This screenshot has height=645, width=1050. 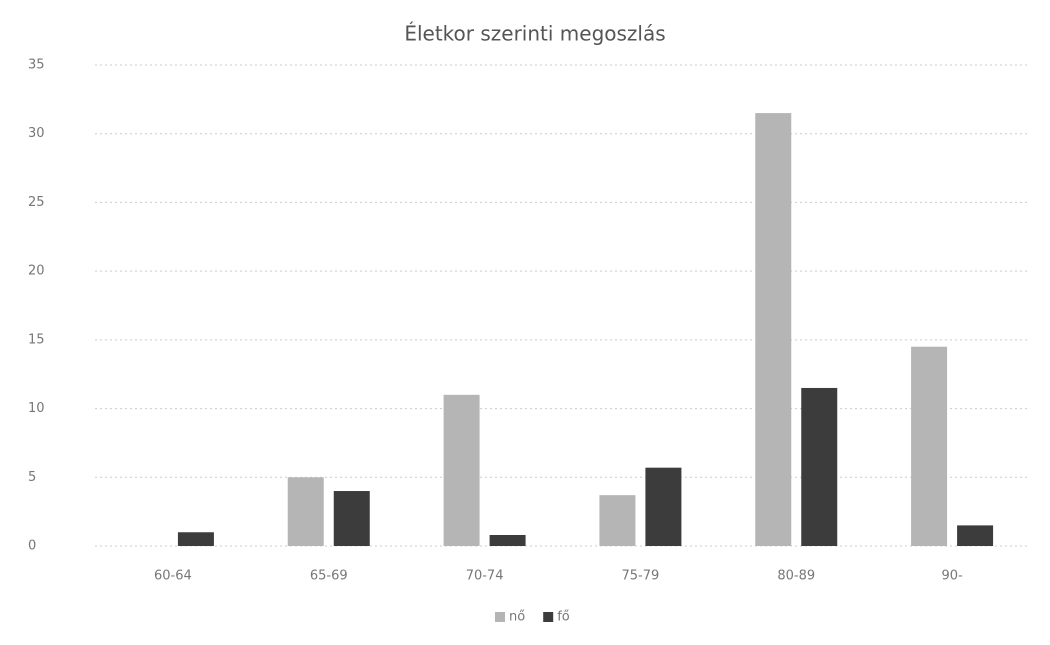 I want to click on legend-label: nő, so click(x=517, y=617).